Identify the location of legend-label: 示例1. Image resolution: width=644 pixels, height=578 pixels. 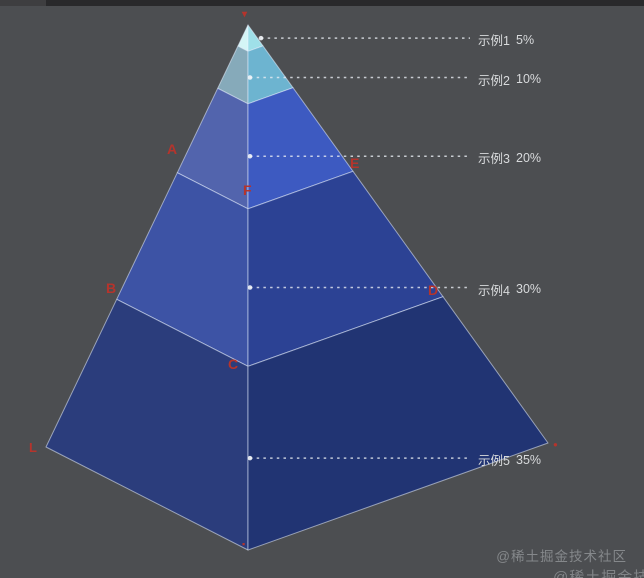
(494, 41).